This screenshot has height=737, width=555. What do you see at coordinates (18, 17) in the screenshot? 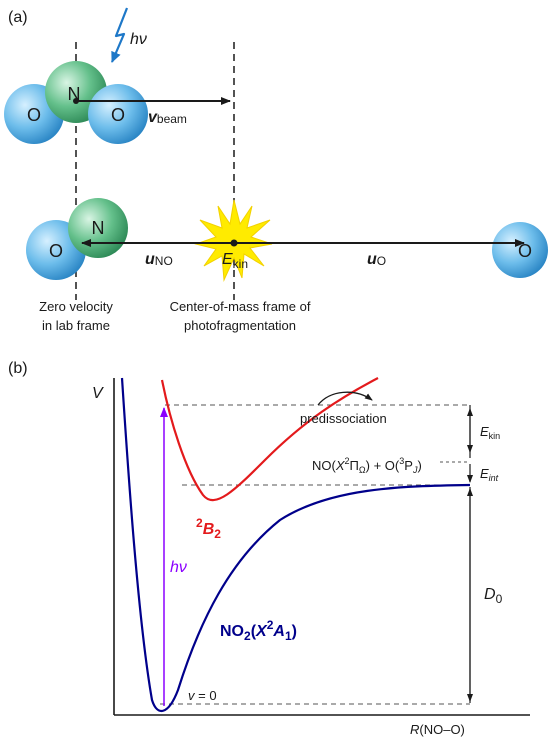
I see `panel-a-label: (a)` at bounding box center [18, 17].